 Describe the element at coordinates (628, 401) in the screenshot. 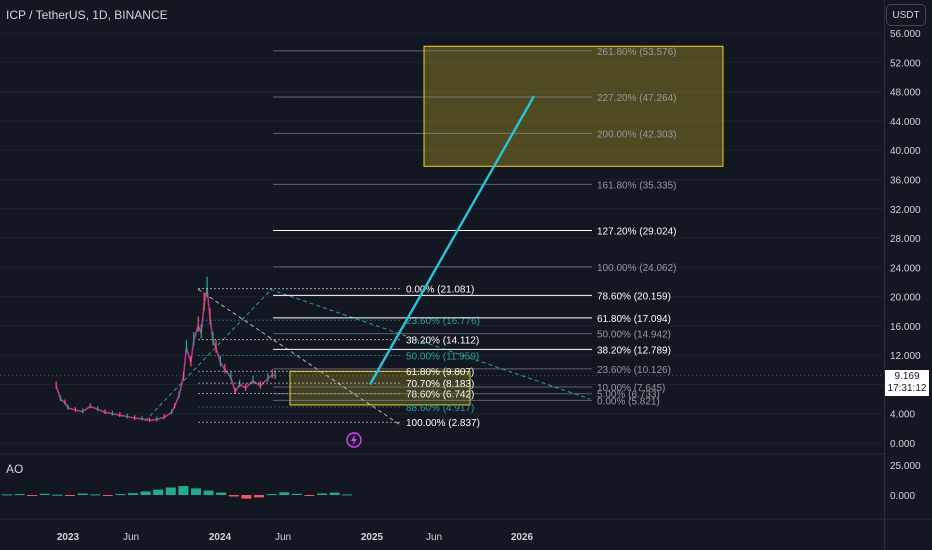

I see `fib-extension-label: 0.00% (5.821)` at that location.